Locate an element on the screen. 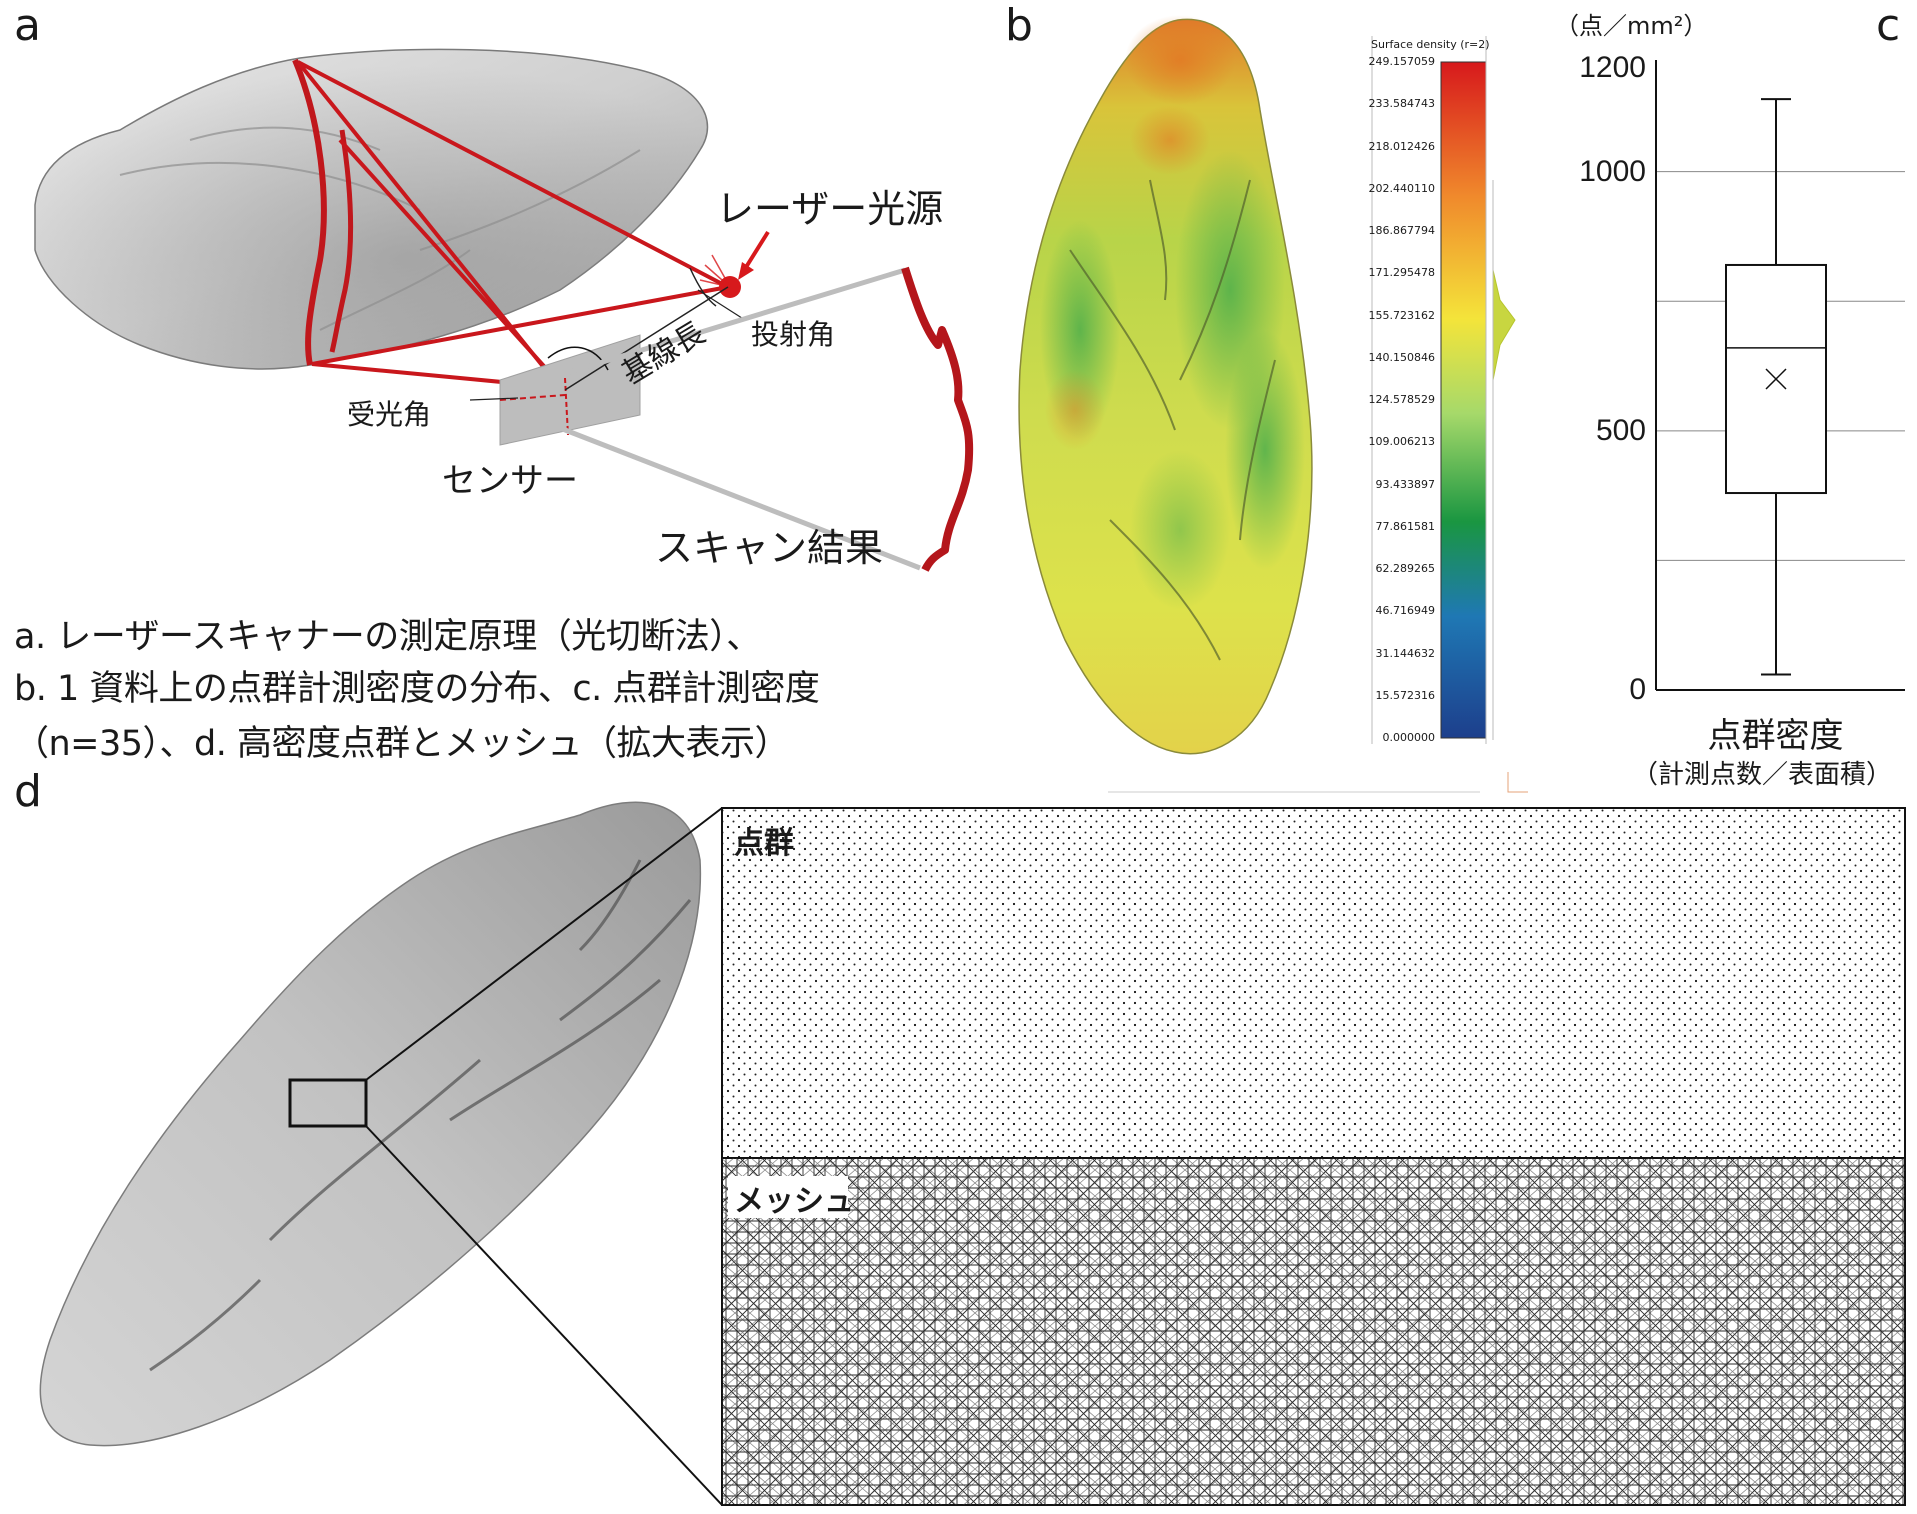  colorbar-tick-label: 171.295478 is located at coordinates (1401, 273).